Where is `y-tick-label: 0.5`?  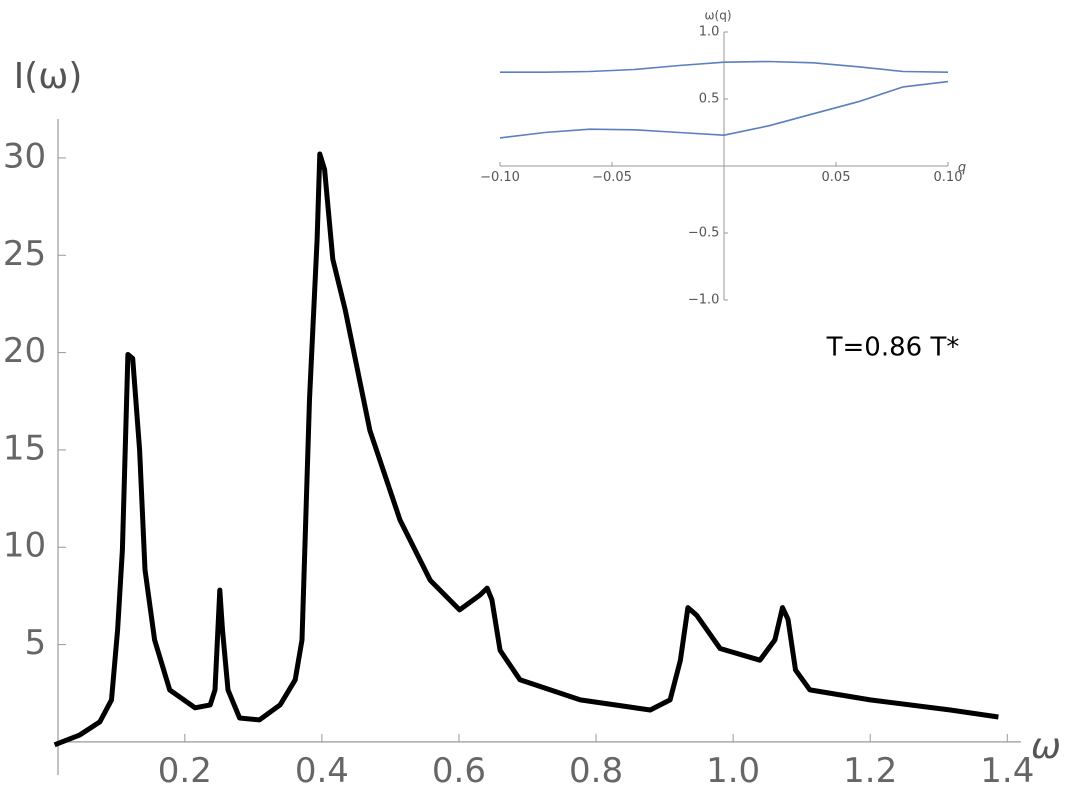
y-tick-label: 0.5 is located at coordinates (709, 99).